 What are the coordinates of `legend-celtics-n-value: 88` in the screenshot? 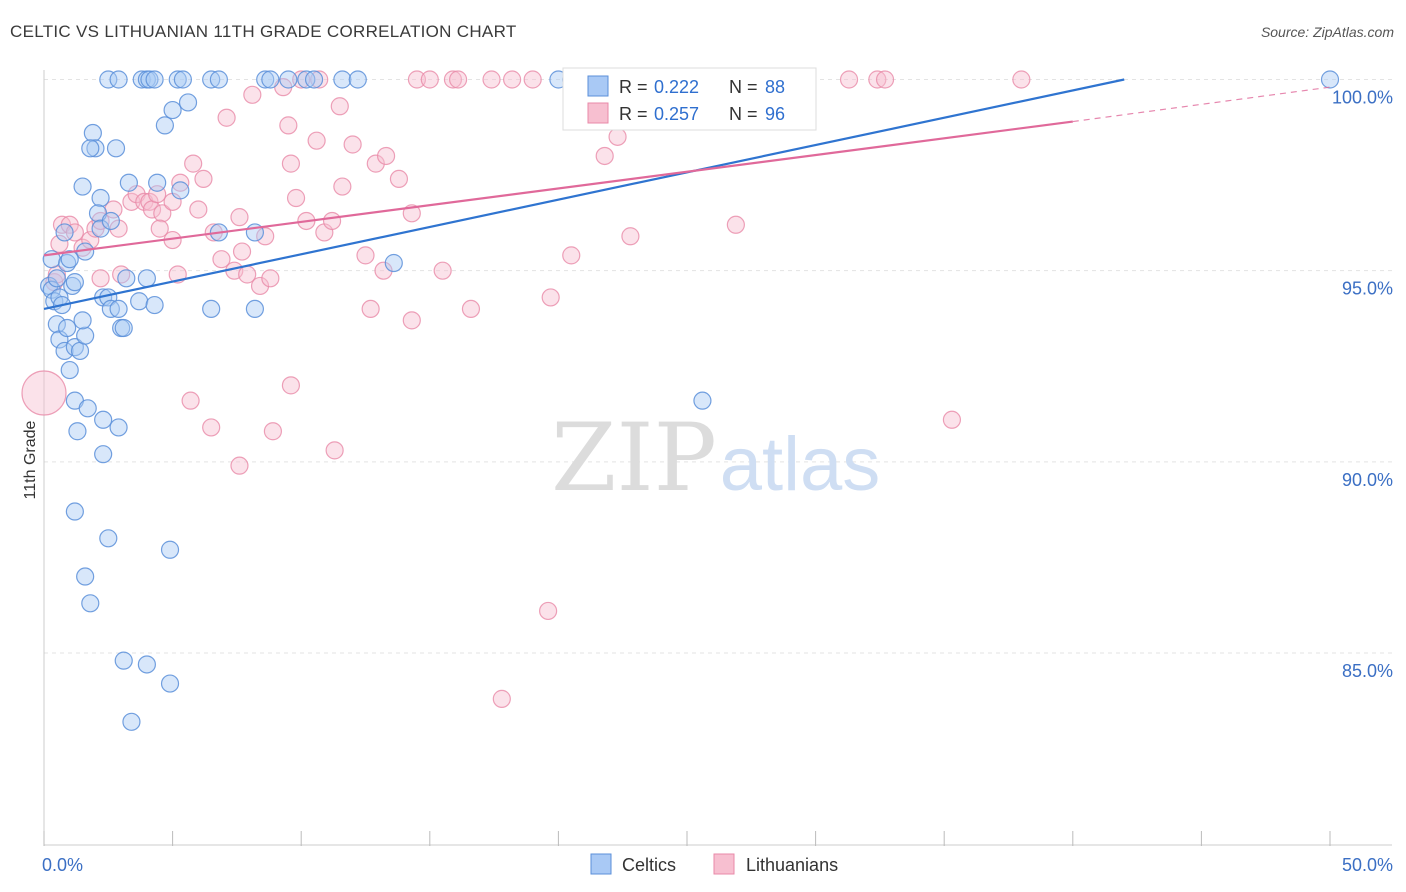 It's located at (775, 87).